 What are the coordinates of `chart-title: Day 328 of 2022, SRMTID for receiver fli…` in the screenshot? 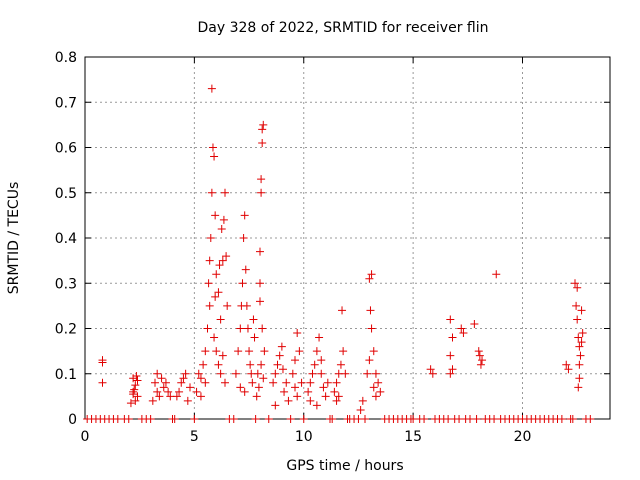 It's located at (343, 28).